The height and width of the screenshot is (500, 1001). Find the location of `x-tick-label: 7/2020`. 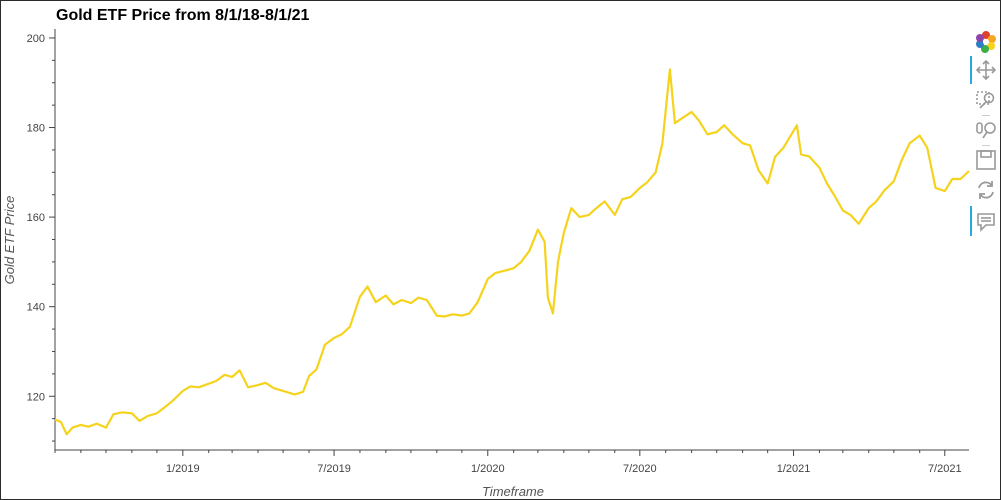

x-tick-label: 7/2020 is located at coordinates (640, 469).